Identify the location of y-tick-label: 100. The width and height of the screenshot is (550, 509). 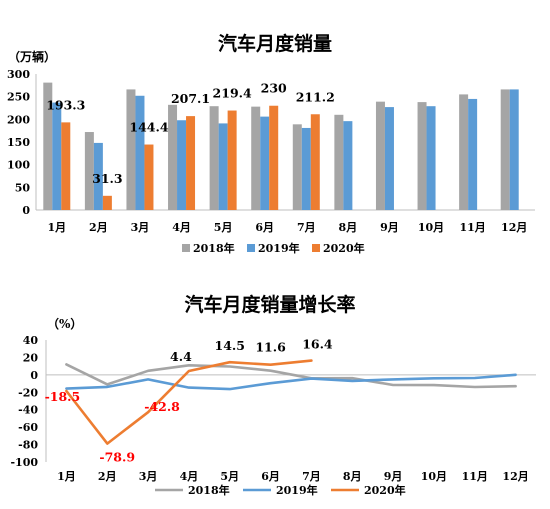
(18, 165).